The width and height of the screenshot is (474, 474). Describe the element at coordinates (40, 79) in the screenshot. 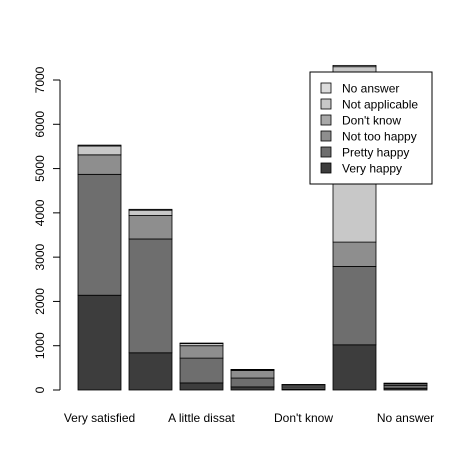

I see `y-tick-label: 7000` at that location.